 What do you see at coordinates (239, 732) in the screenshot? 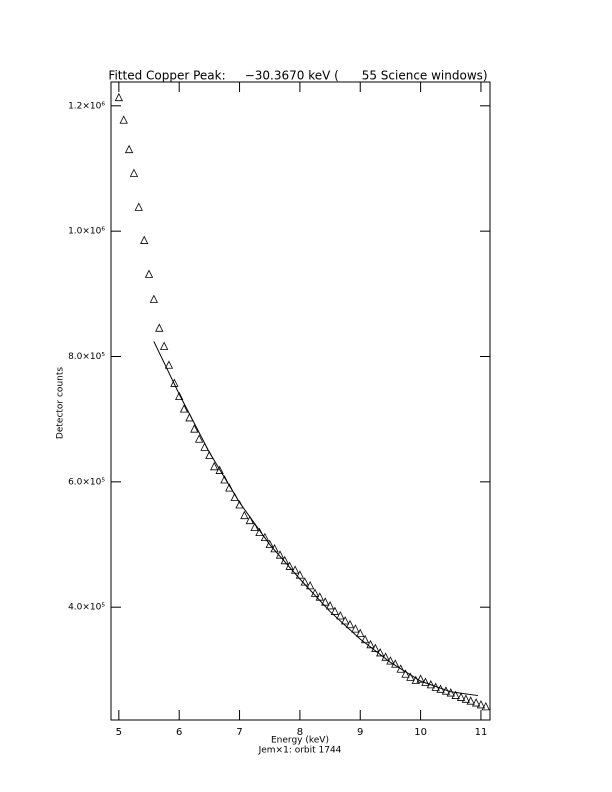
I see `x-tick-label: 7` at bounding box center [239, 732].